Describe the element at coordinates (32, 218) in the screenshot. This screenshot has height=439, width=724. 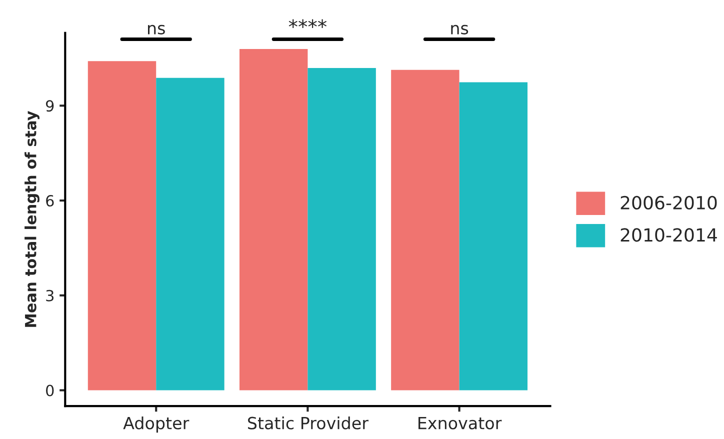
I see `y-axis-title: Mean total length of stay` at that location.